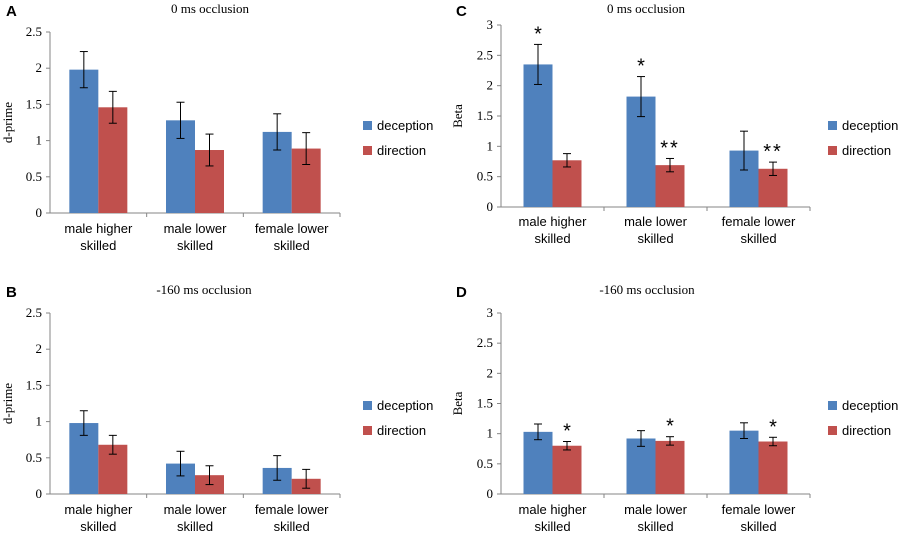 The width and height of the screenshot is (900, 537). What do you see at coordinates (461, 292) in the screenshot?
I see `panel-letter: D` at bounding box center [461, 292].